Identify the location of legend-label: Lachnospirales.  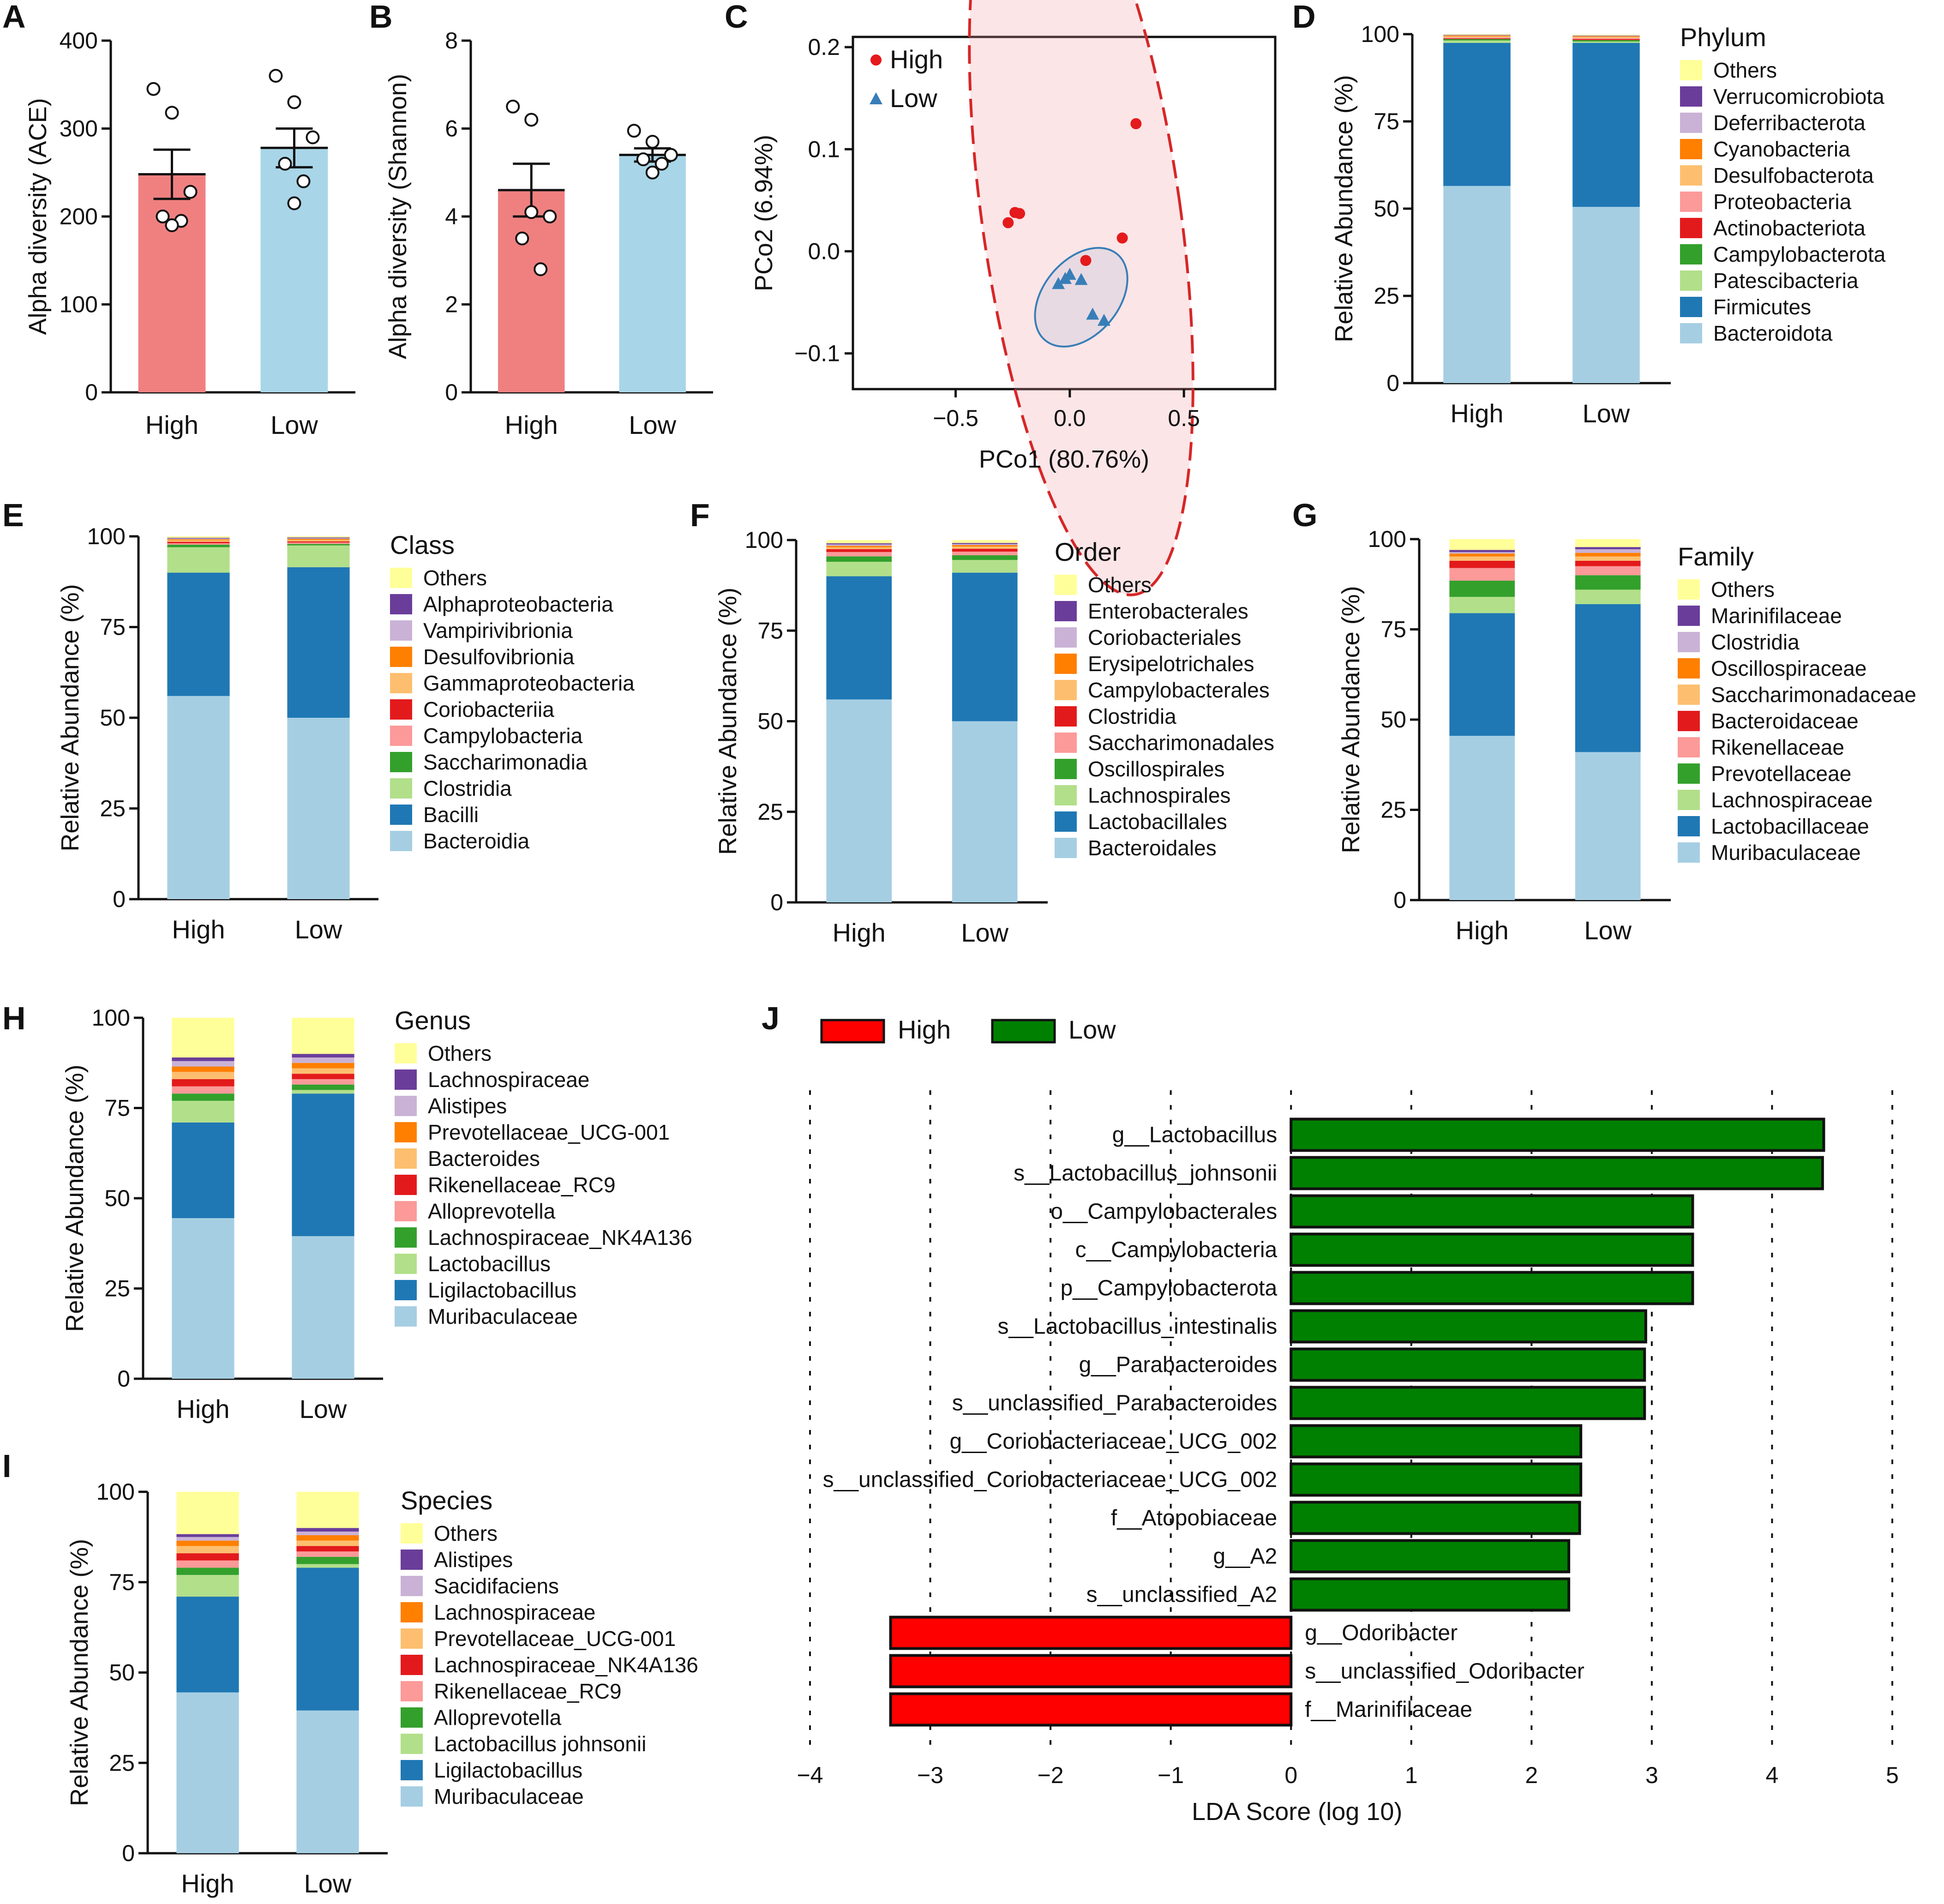
(1159, 795).